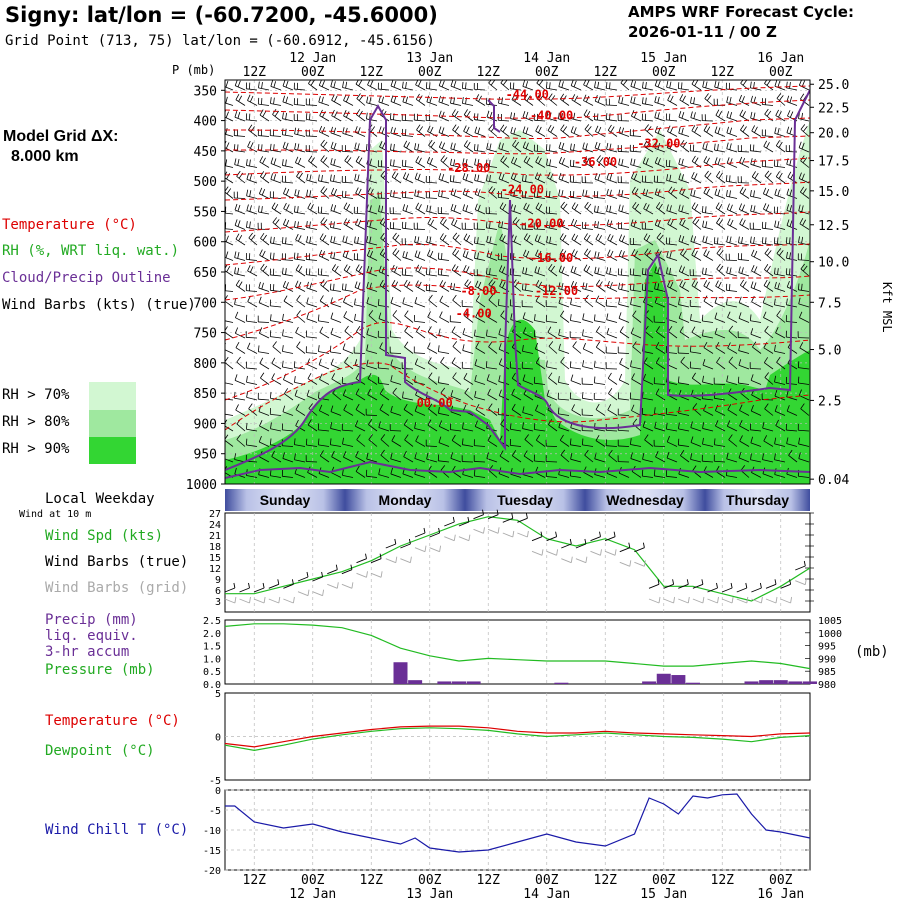  What do you see at coordinates (36, 395) in the screenshot?
I see `legend-rh70-label: RH > 70%` at bounding box center [36, 395].